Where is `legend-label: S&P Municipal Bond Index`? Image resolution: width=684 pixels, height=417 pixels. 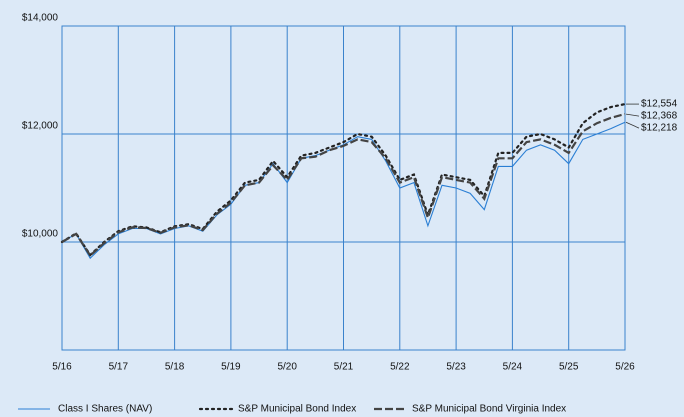
legend-label: S&P Municipal Bond Index is located at coordinates (297, 409).